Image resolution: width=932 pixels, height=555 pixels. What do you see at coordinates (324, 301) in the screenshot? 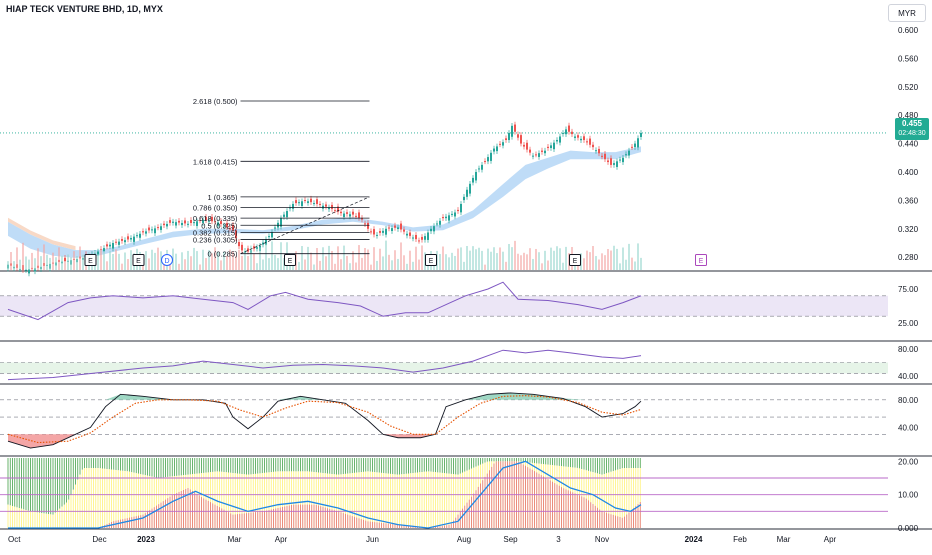
I see `rsi-line` at bounding box center [324, 301].